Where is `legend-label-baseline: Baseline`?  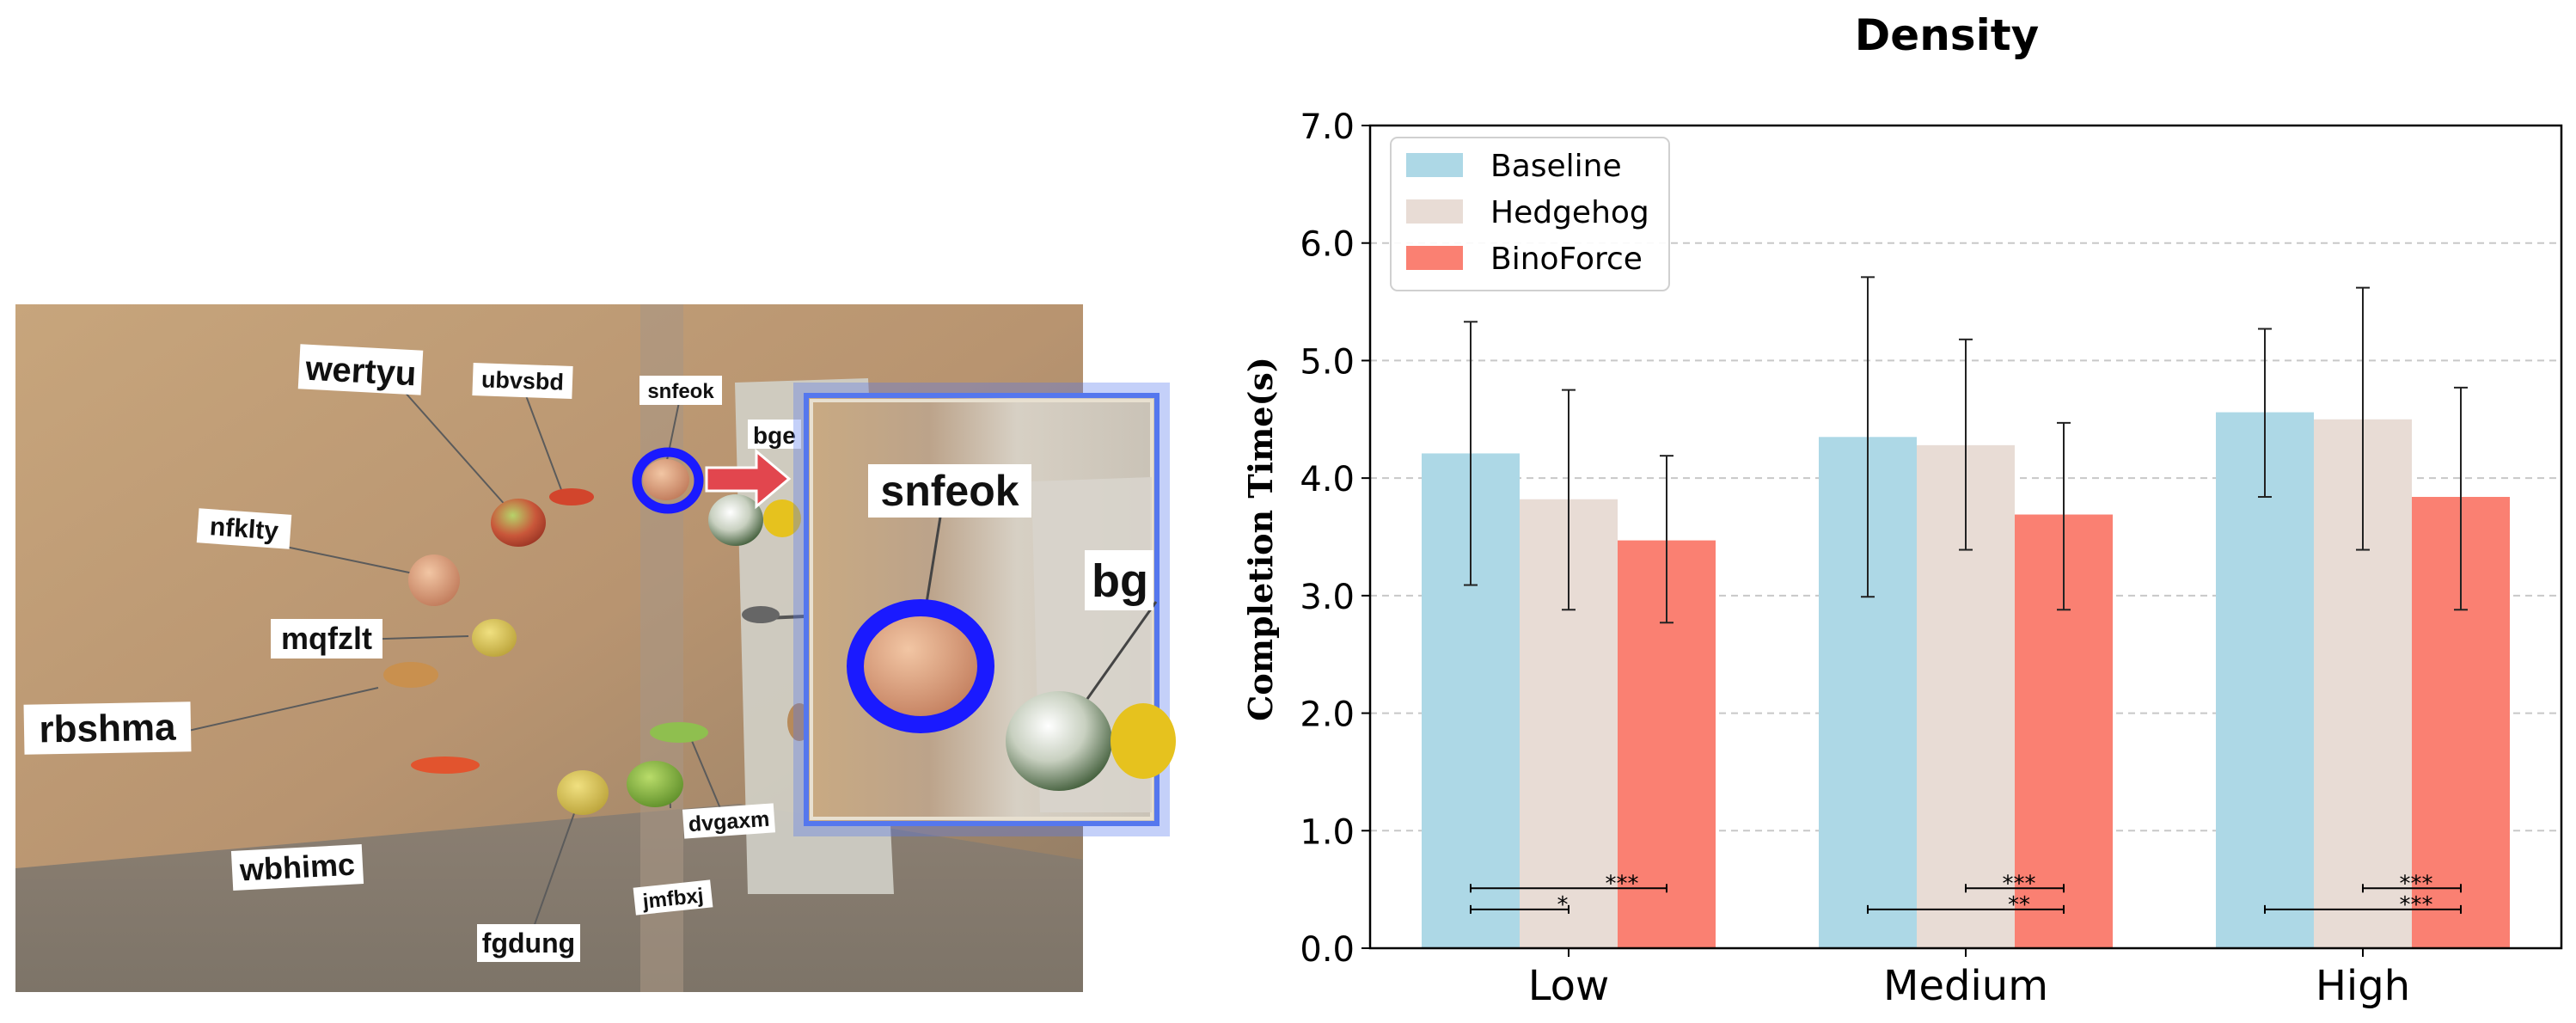 legend-label-baseline: Baseline is located at coordinates (1556, 167).